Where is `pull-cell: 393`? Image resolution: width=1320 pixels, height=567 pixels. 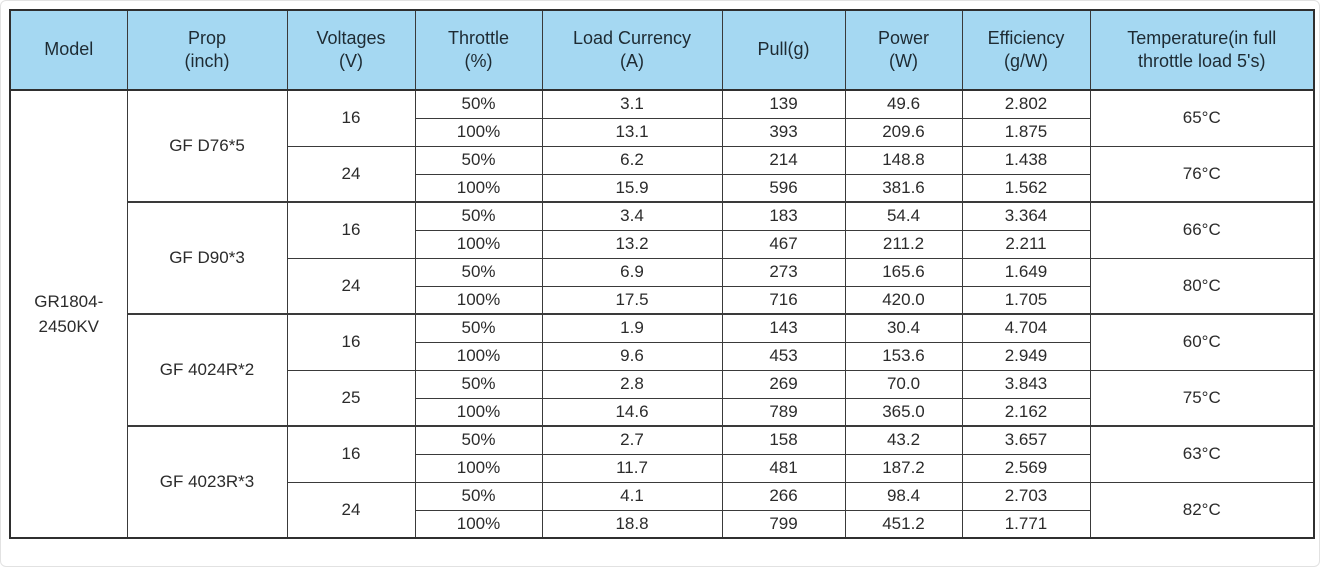
pull-cell: 393 is located at coordinates (783, 132).